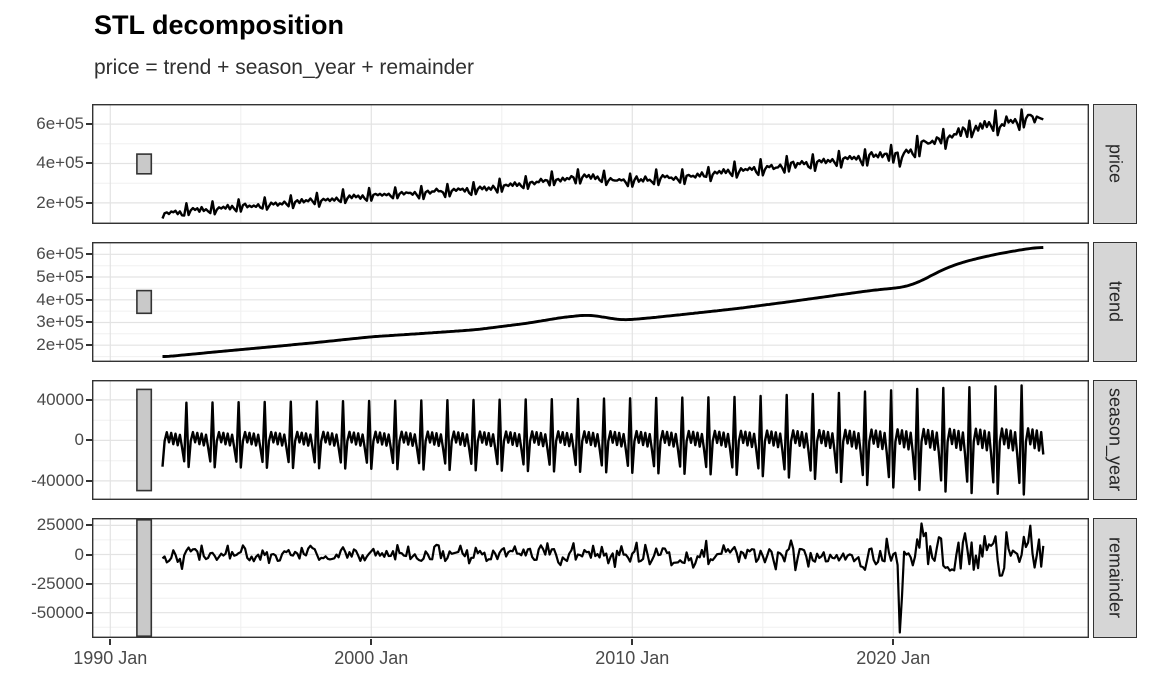  What do you see at coordinates (60, 399) in the screenshot?
I see `y-tick-label: 40000` at bounding box center [60, 399].